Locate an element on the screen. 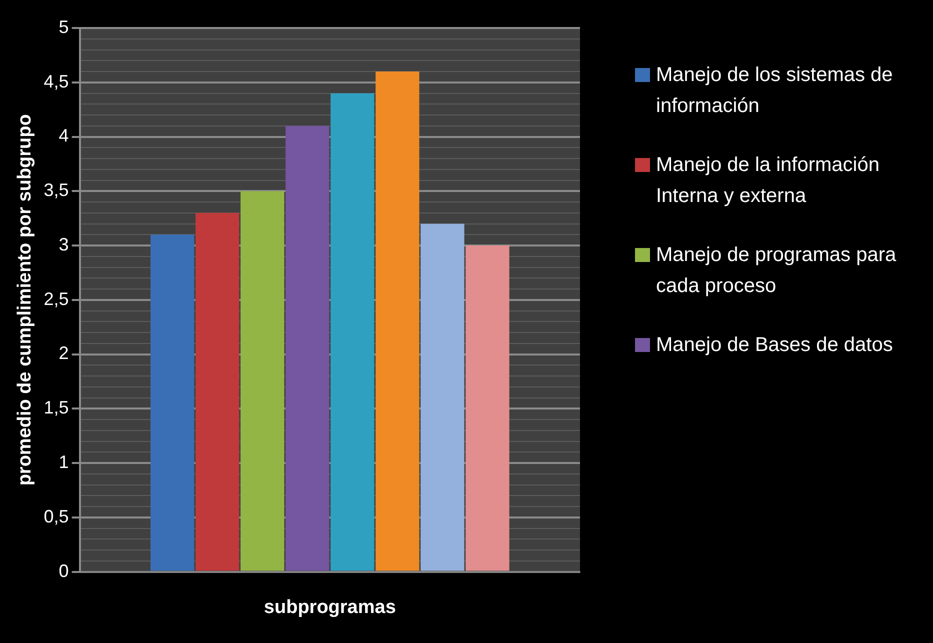  y-tick-label: 0 is located at coordinates (63, 570).